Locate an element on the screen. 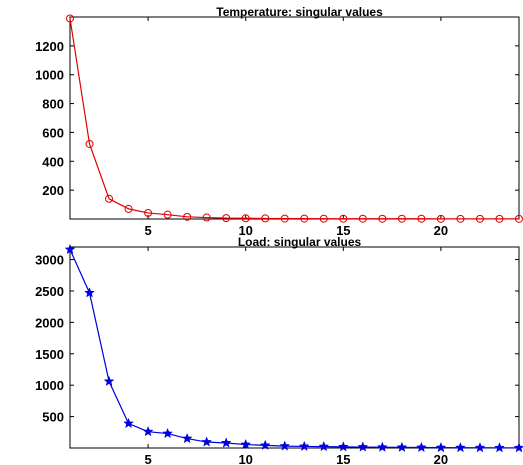 This screenshot has height=465, width=523. y-tick-label: 800 is located at coordinates (53, 104).